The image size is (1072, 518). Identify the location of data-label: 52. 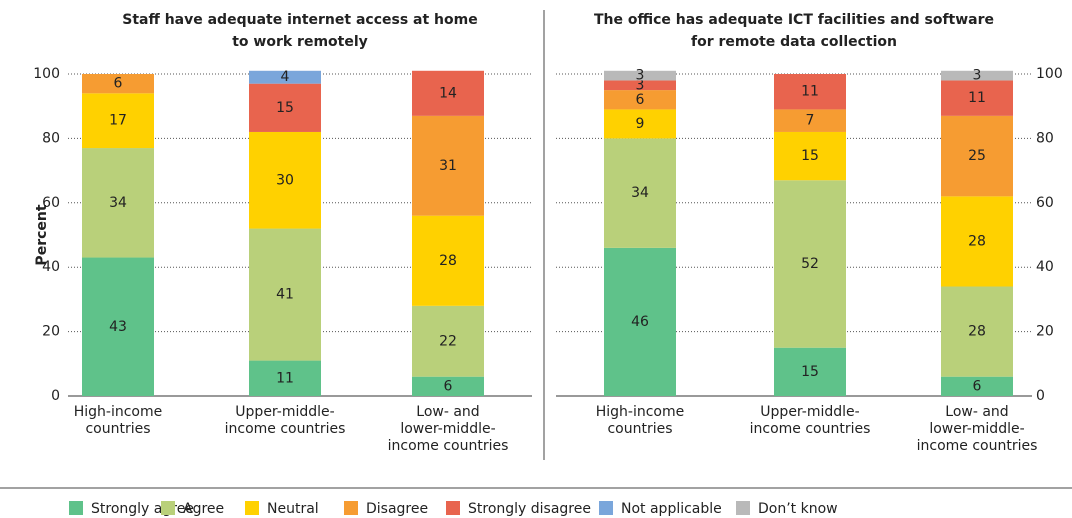
(810, 264).